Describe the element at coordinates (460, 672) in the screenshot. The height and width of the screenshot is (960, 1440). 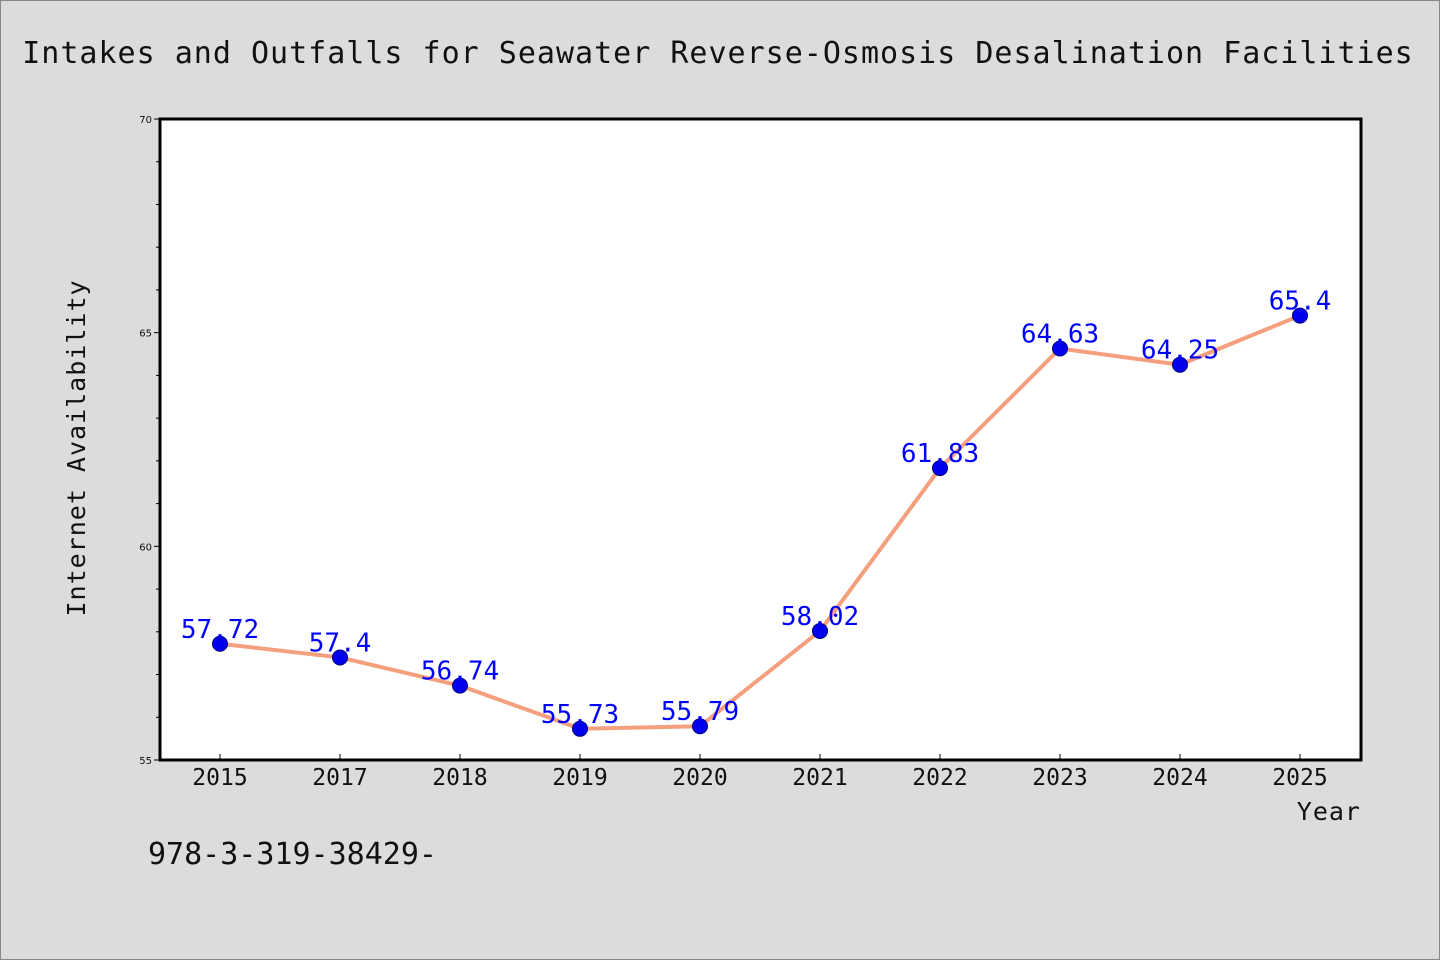
I see `data-label: 56.74` at that location.